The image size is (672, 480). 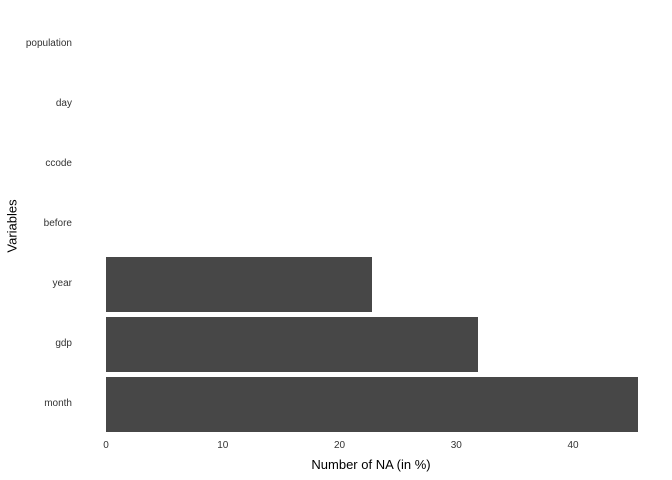 What do you see at coordinates (371, 464) in the screenshot?
I see `x-axis-title: Number of NA (in %)` at bounding box center [371, 464].